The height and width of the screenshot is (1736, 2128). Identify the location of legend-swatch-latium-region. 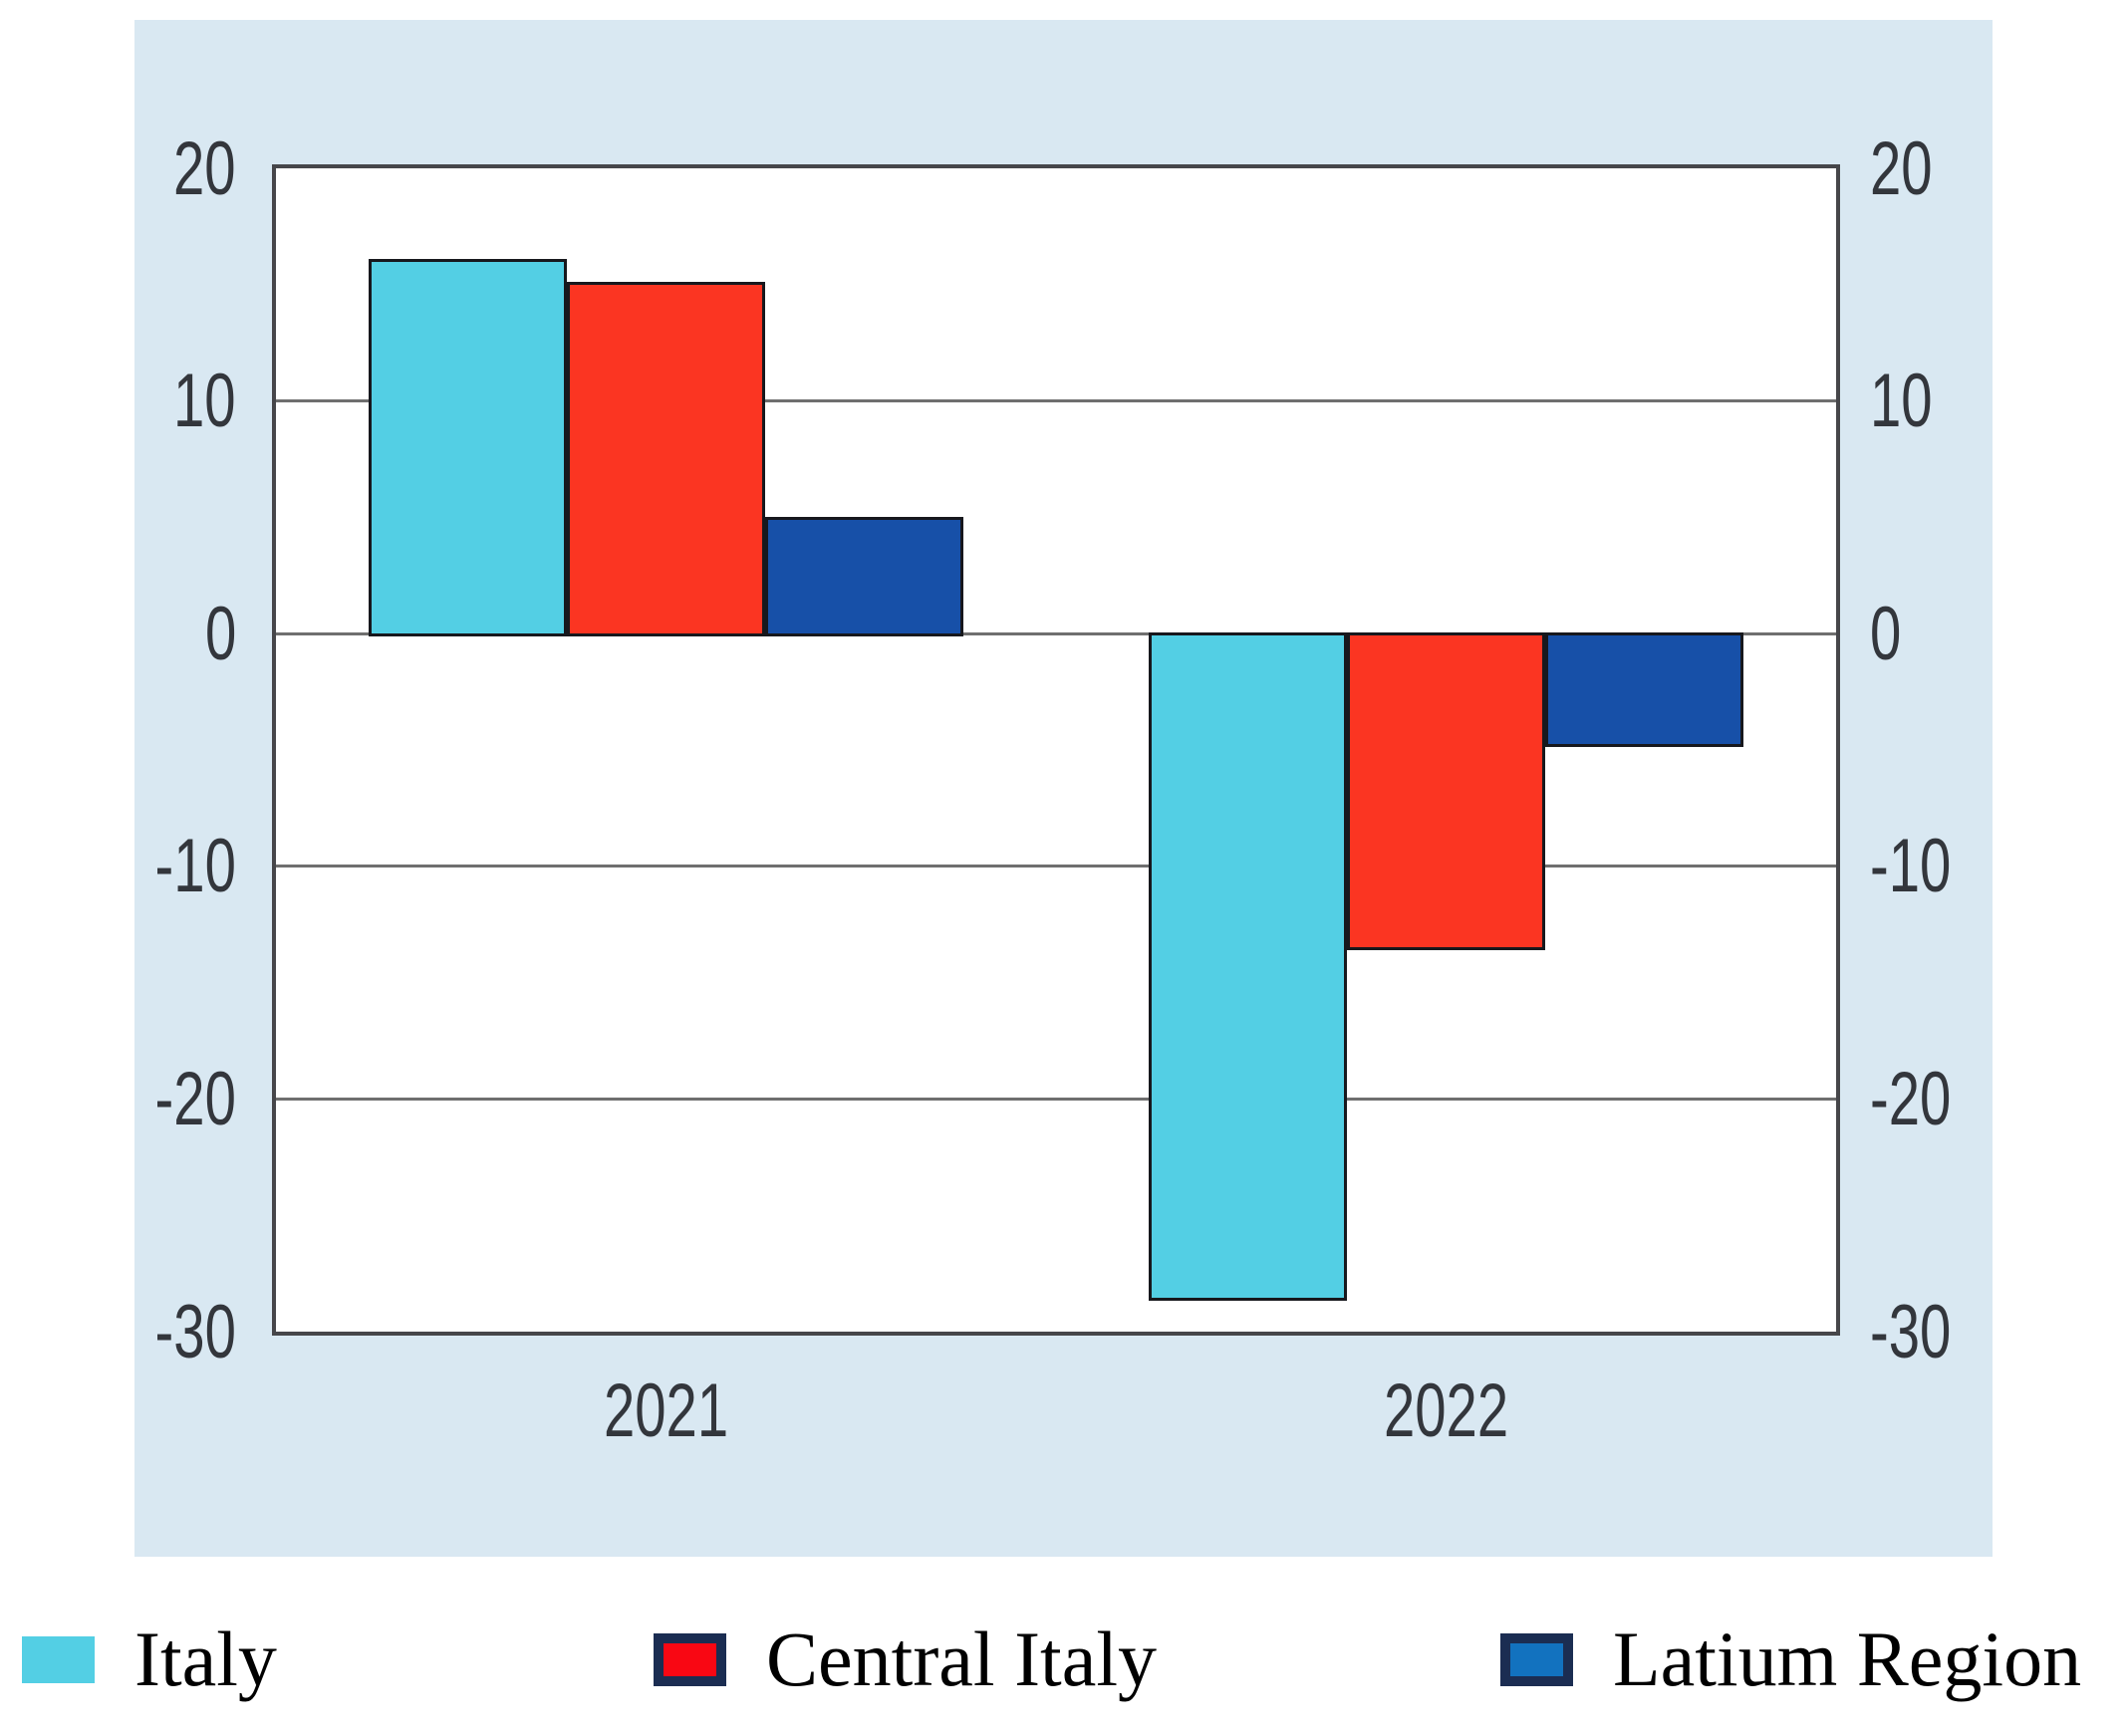
(1536, 1659).